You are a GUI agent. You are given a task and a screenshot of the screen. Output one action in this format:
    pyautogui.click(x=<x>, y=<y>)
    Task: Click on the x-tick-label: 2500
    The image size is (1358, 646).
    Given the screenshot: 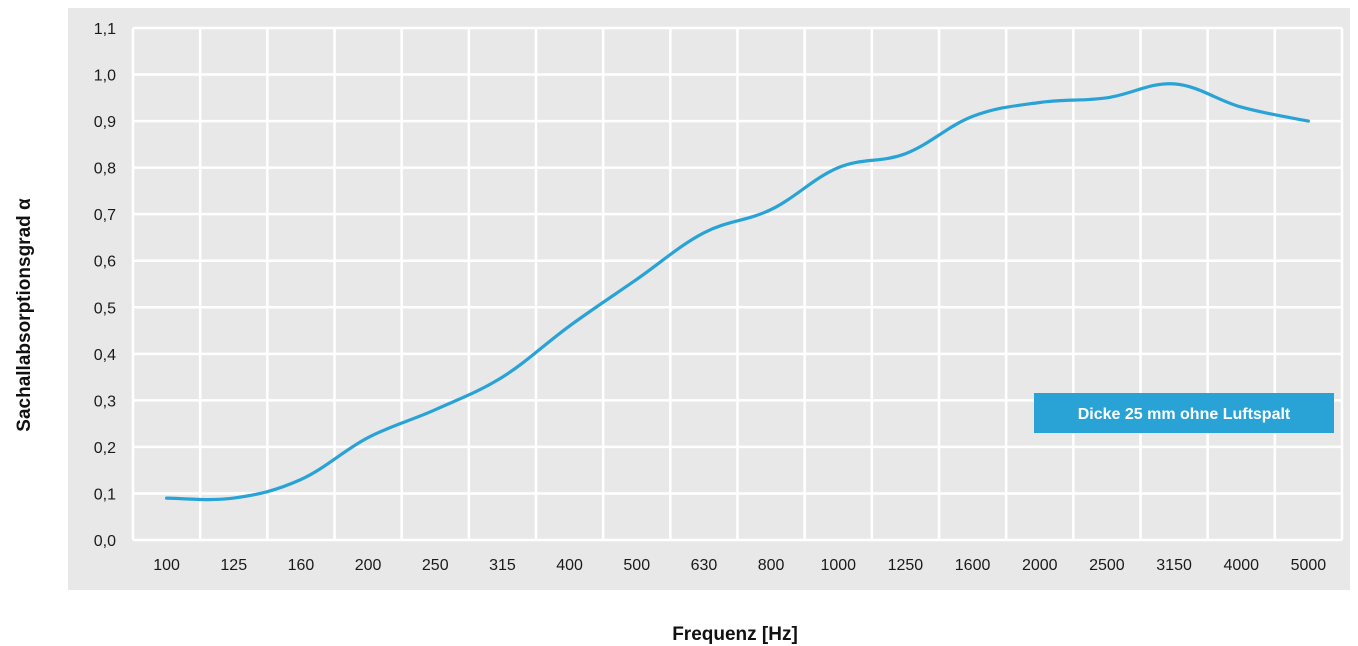 What is the action you would take?
    pyautogui.click(x=1107, y=565)
    